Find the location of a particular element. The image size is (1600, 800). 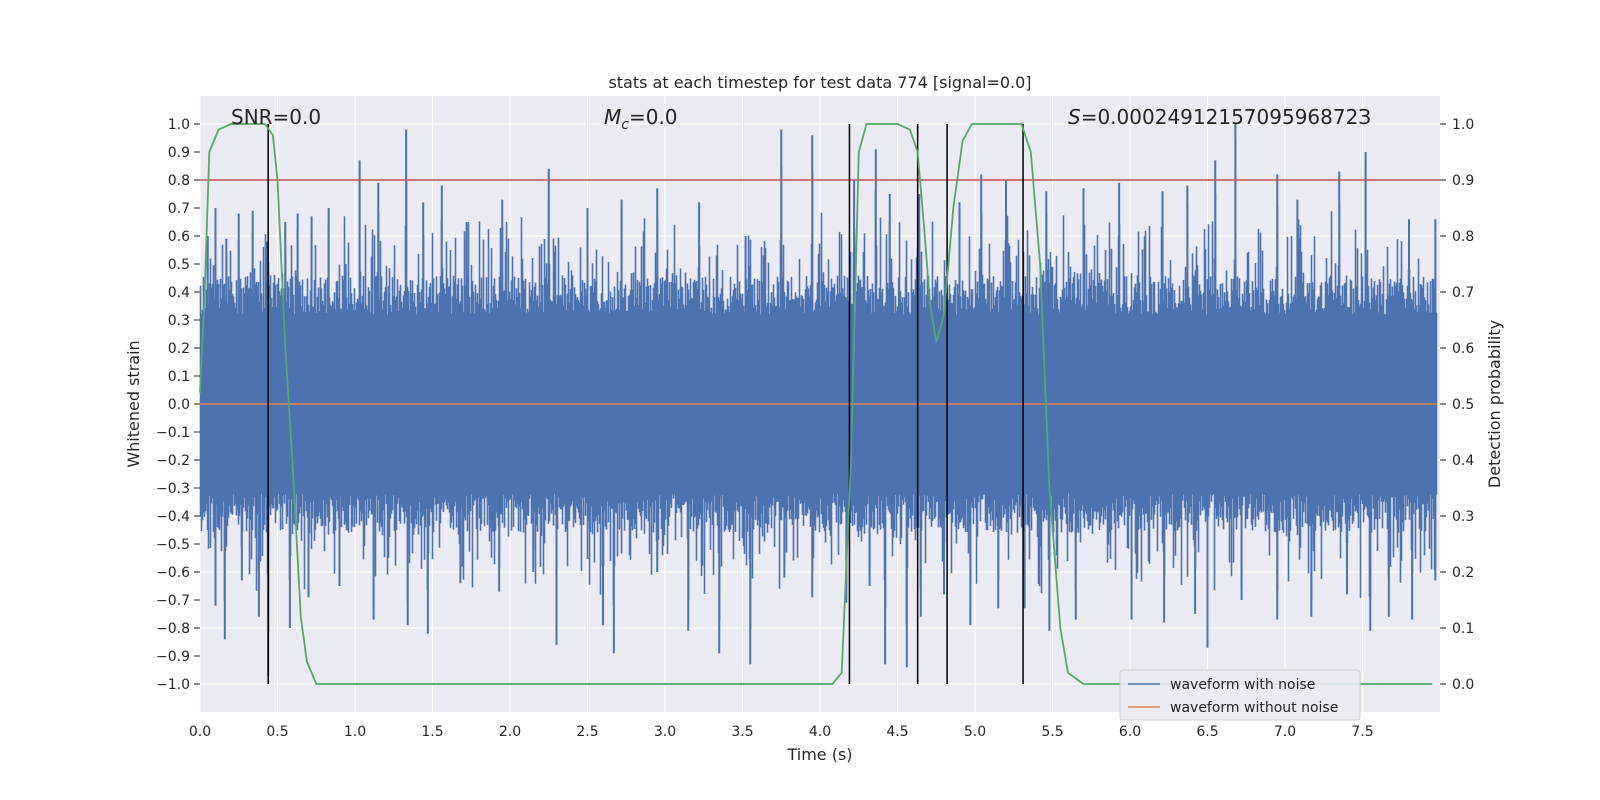

chirp-mass-annotation: Mc=0.0 is located at coordinates (641, 119).